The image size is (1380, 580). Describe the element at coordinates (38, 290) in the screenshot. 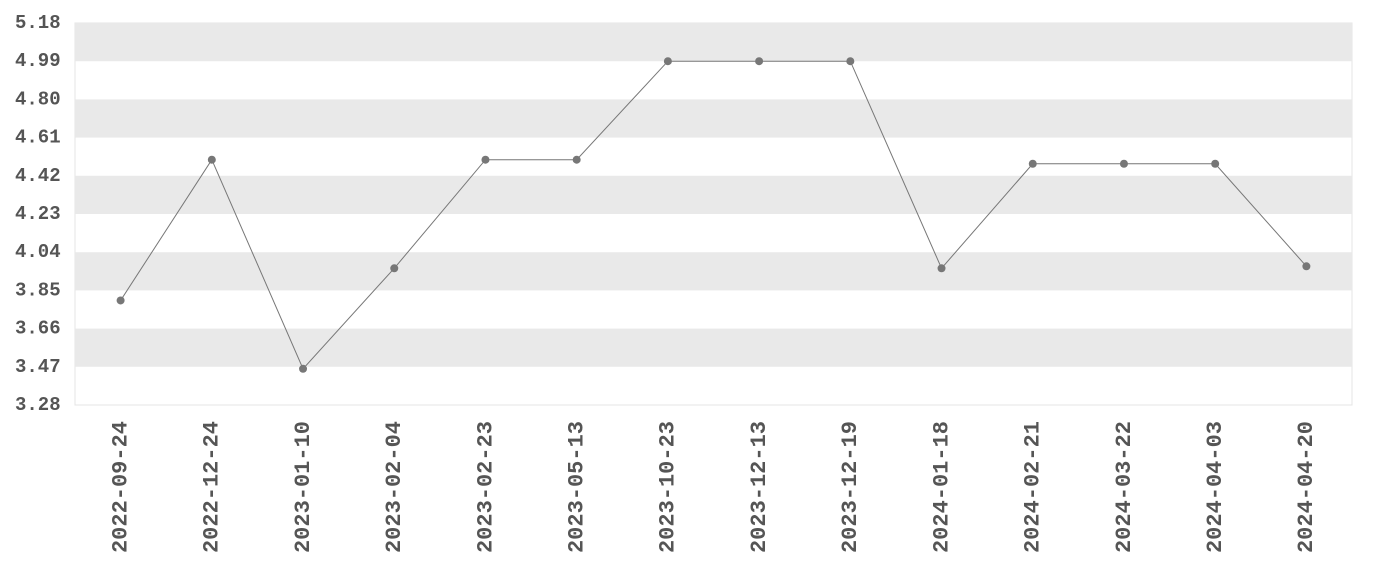

I see `y-tick-label: 3.85` at that location.